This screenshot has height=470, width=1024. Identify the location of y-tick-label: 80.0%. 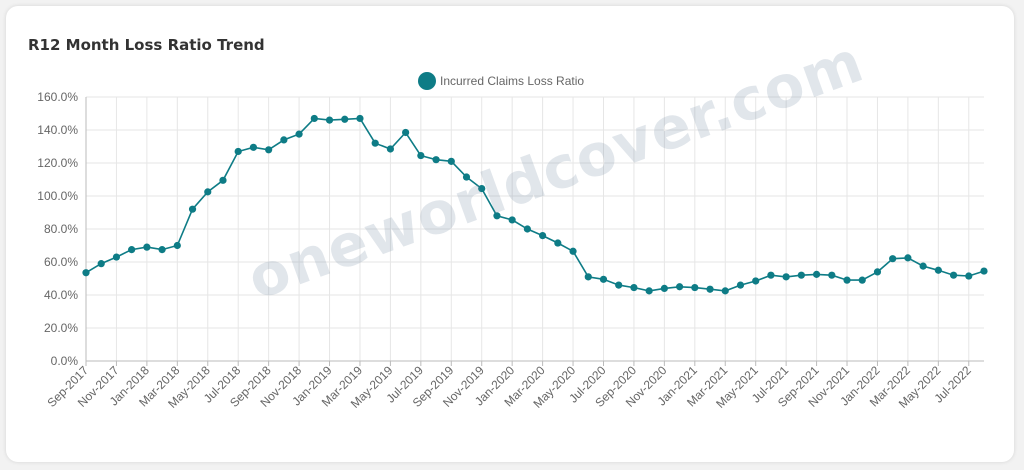
(61, 229).